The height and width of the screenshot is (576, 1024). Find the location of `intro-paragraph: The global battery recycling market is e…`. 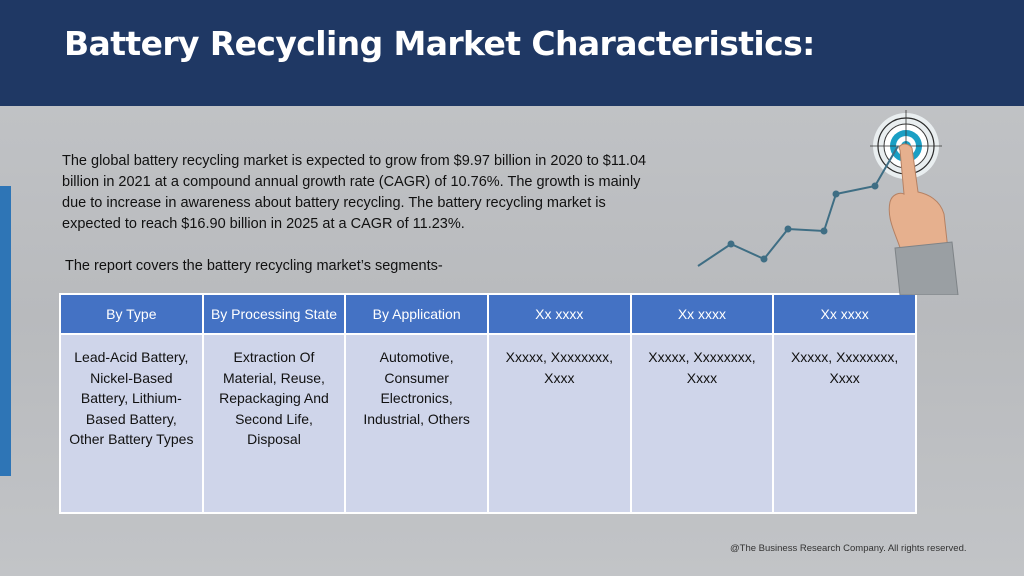

intro-paragraph: The global battery recycling market is e… is located at coordinates (354, 192).